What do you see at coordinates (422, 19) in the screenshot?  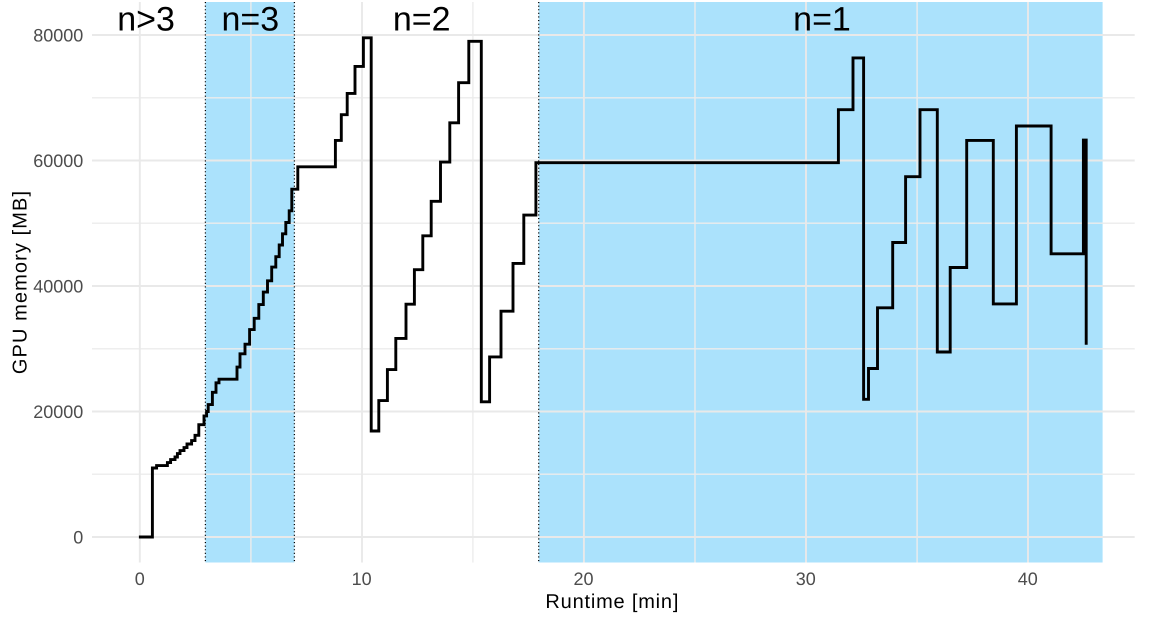 I see `svg-text: n=2` at bounding box center [422, 19].